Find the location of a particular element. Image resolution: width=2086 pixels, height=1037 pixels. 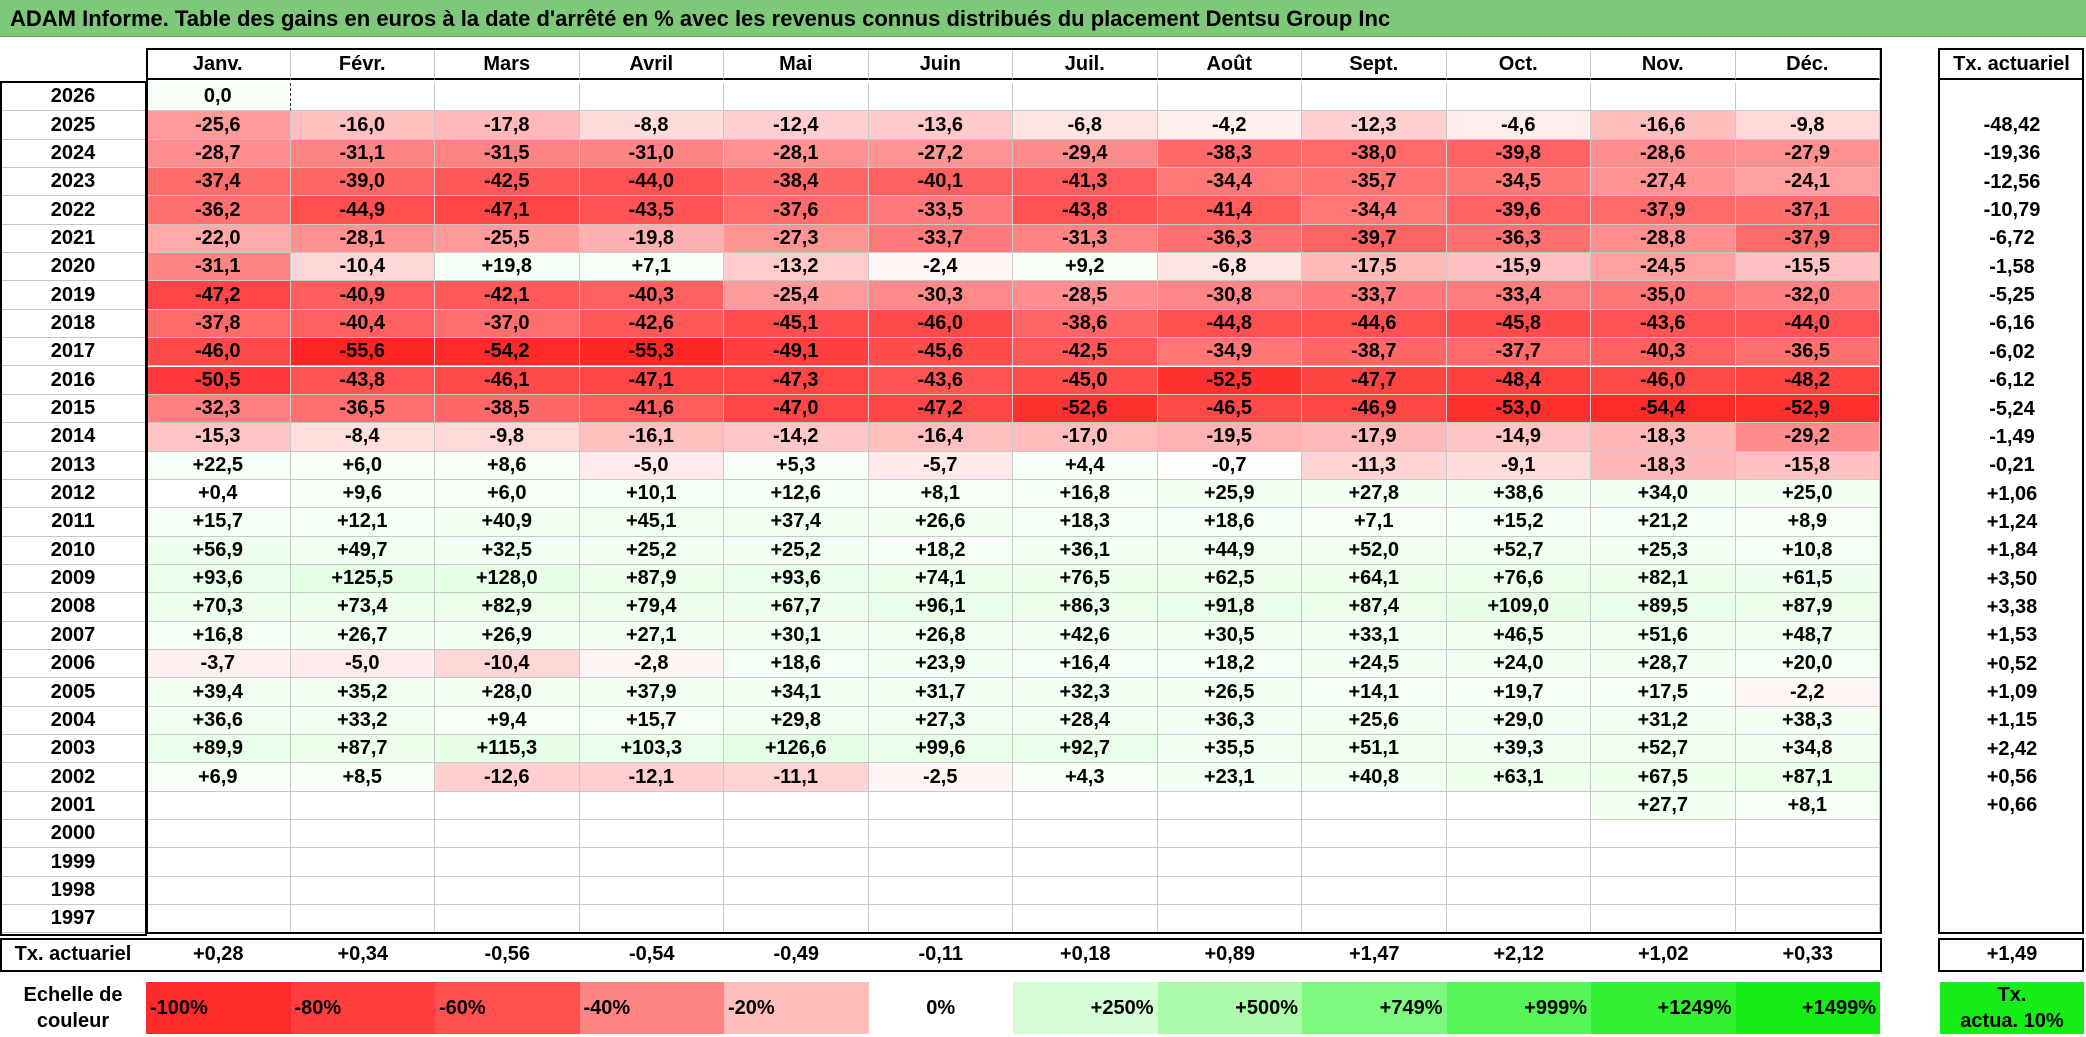

table-cell: -28,8 is located at coordinates (1663, 239).